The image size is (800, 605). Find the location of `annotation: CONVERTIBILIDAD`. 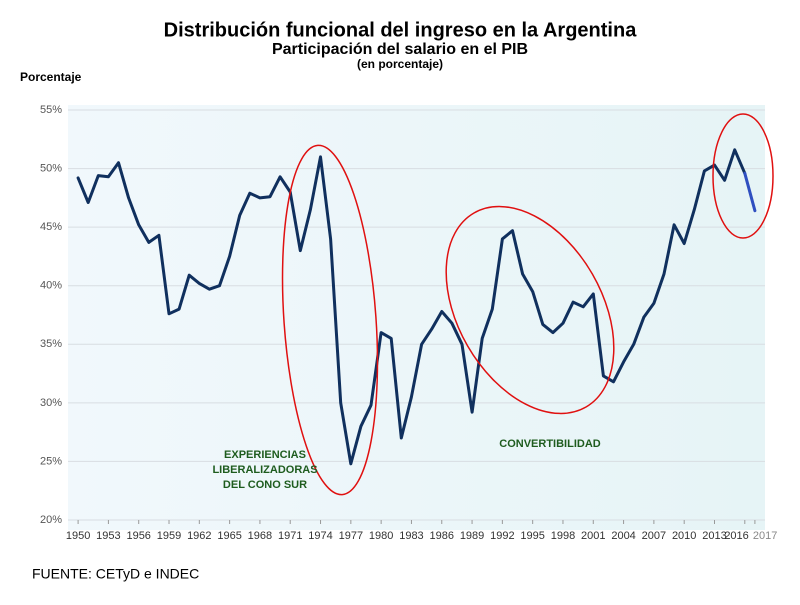

annotation: CONVERTIBILIDAD is located at coordinates (550, 444).